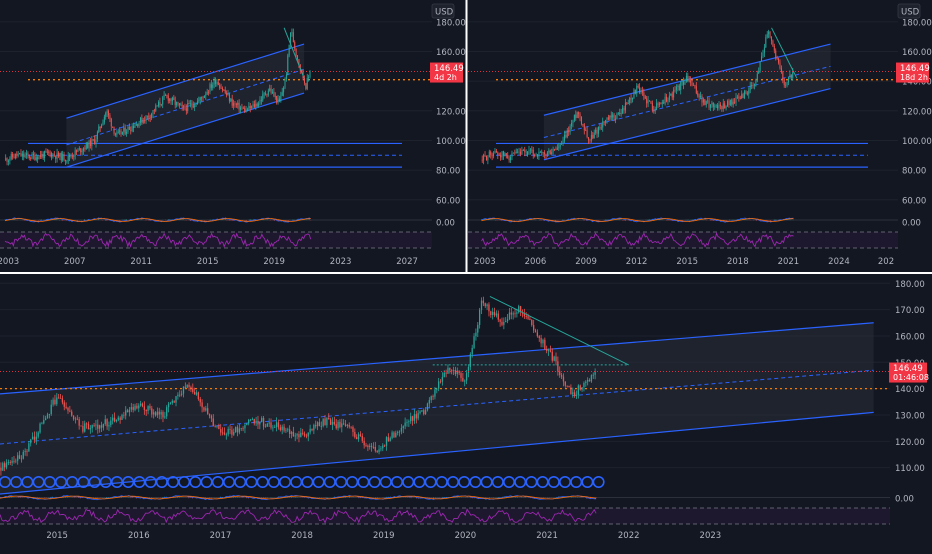 The image size is (932, 554). I want to click on time-axis-label: 2019, so click(384, 536).